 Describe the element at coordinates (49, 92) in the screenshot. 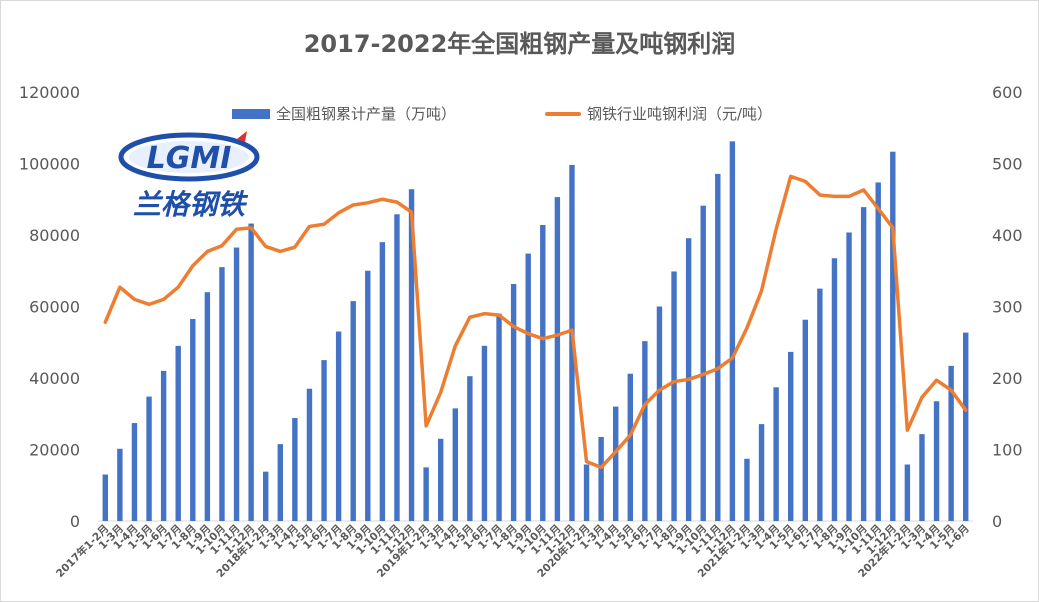

I see `y-left-tick-label: 120000` at that location.